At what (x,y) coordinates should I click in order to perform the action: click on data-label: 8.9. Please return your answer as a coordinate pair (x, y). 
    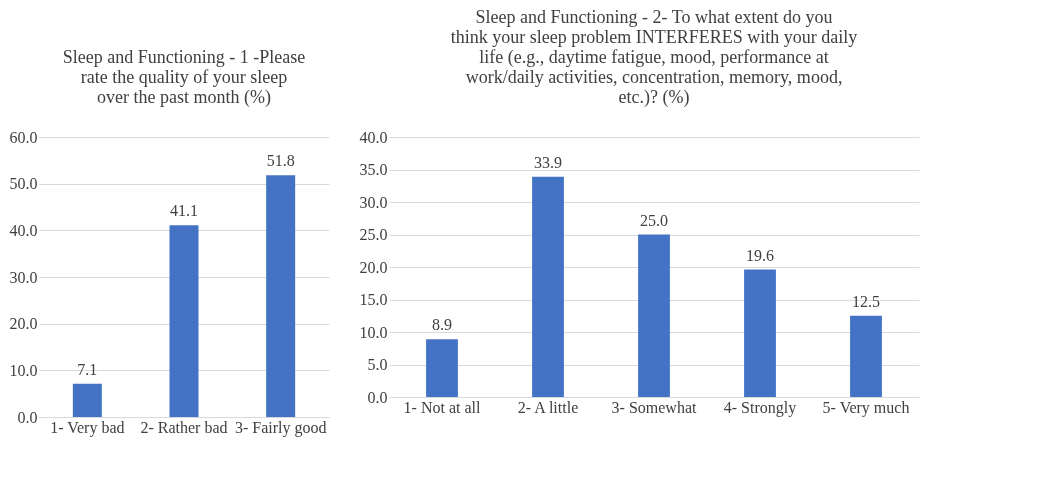
    Looking at the image, I should click on (442, 325).